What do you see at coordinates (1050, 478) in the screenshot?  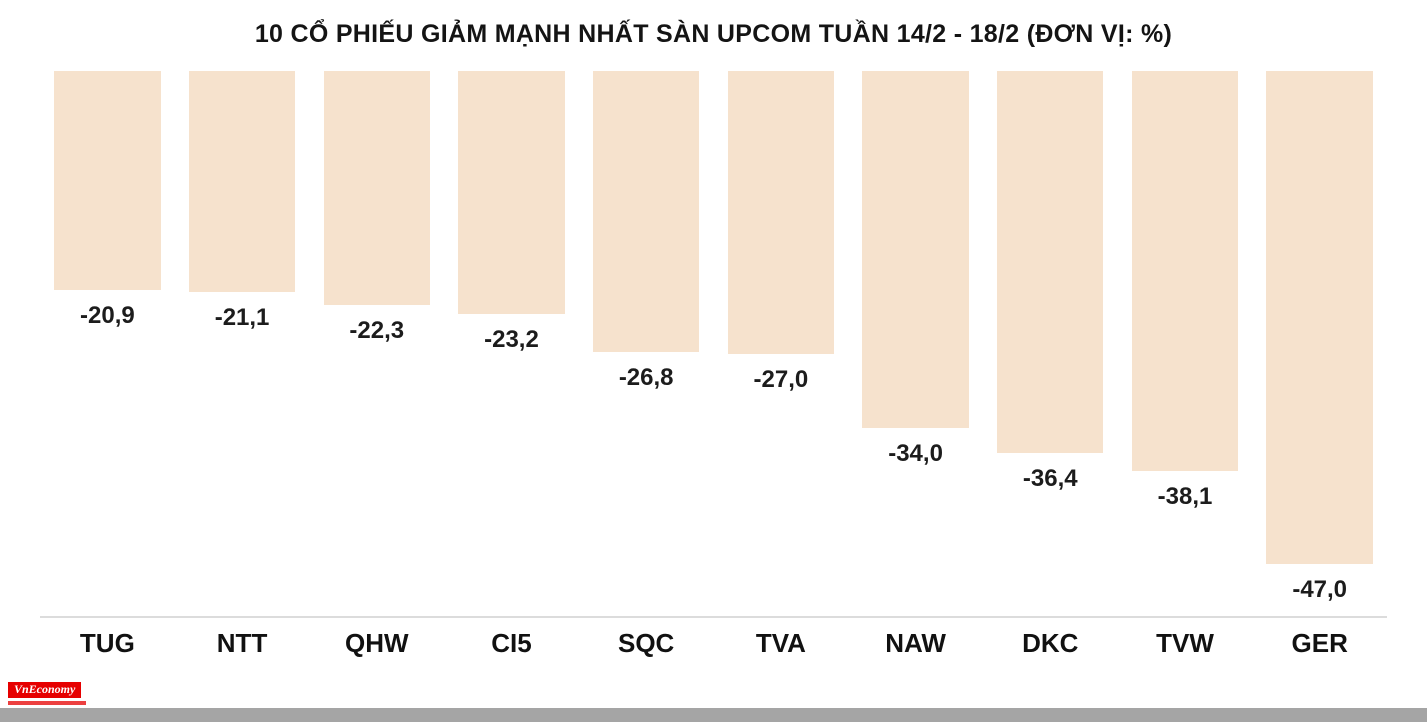 I see `value-label-DKC: -36,4` at bounding box center [1050, 478].